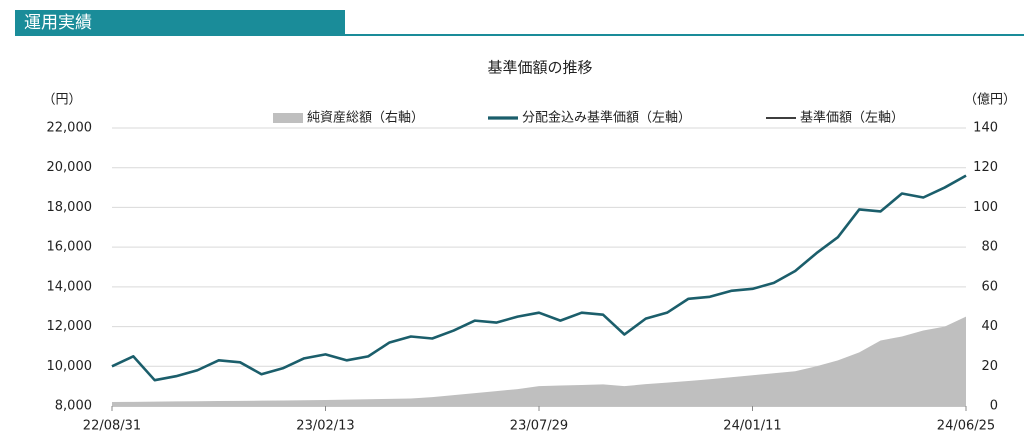 The image size is (1024, 444). What do you see at coordinates (752, 426) in the screenshot?
I see `x-tick-label: 24/01/11` at bounding box center [752, 426].